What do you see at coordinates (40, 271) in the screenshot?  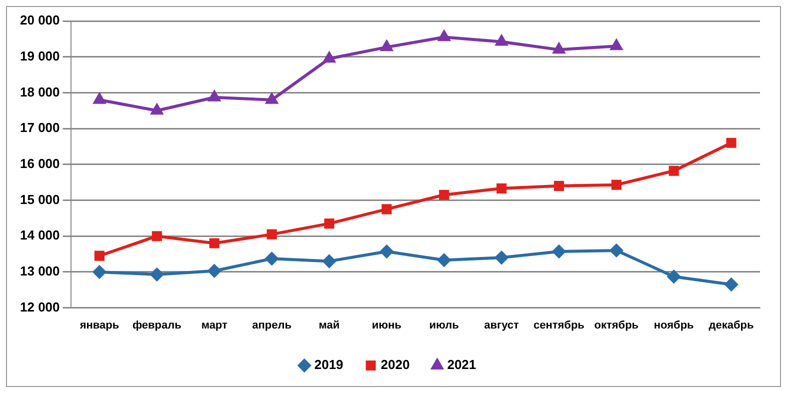 I see `y-tick-label: 13 000` at bounding box center [40, 271].